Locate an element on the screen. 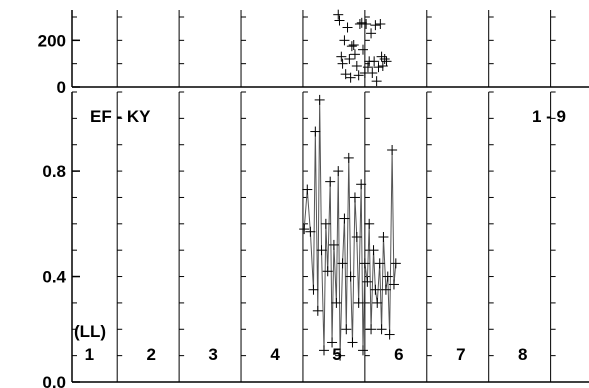 Image resolution: width=589 pixels, height=388 pixels. column-label: 5 is located at coordinates (336, 354).